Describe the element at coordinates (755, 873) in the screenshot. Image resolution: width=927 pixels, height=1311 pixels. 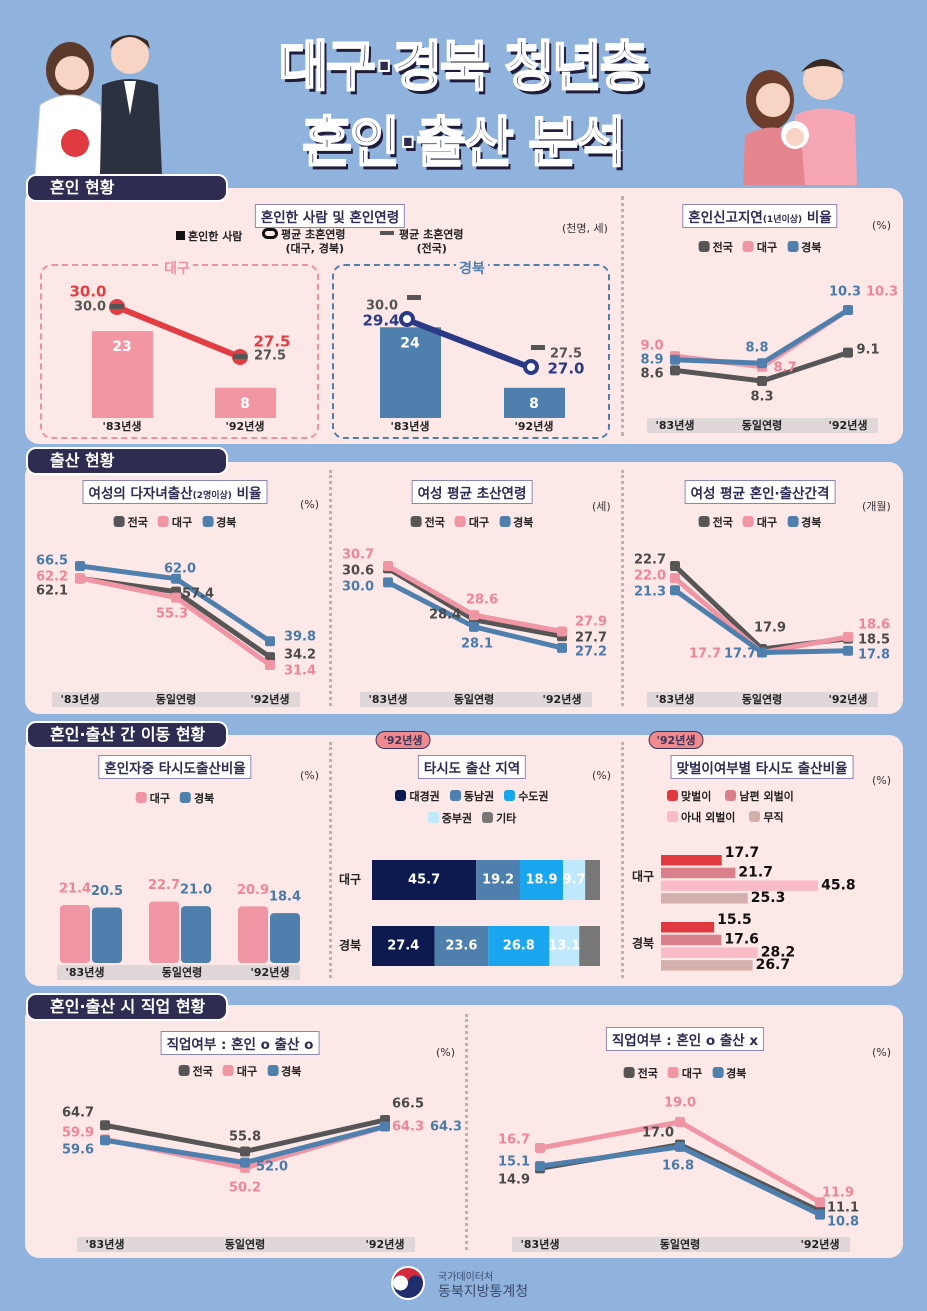
I see `data-label: 21.7` at that location.